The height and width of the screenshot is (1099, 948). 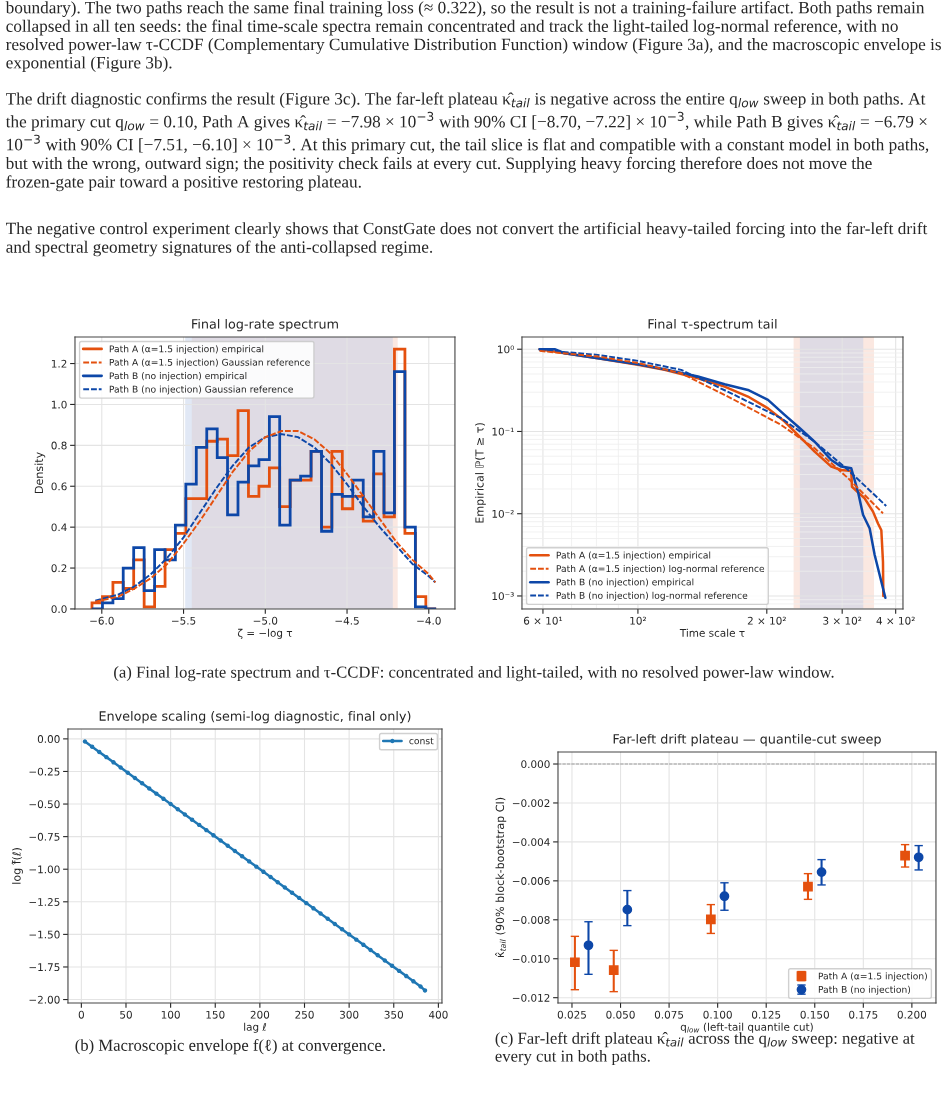 I want to click on y-tick-label: −1.75, so click(x=44, y=967).